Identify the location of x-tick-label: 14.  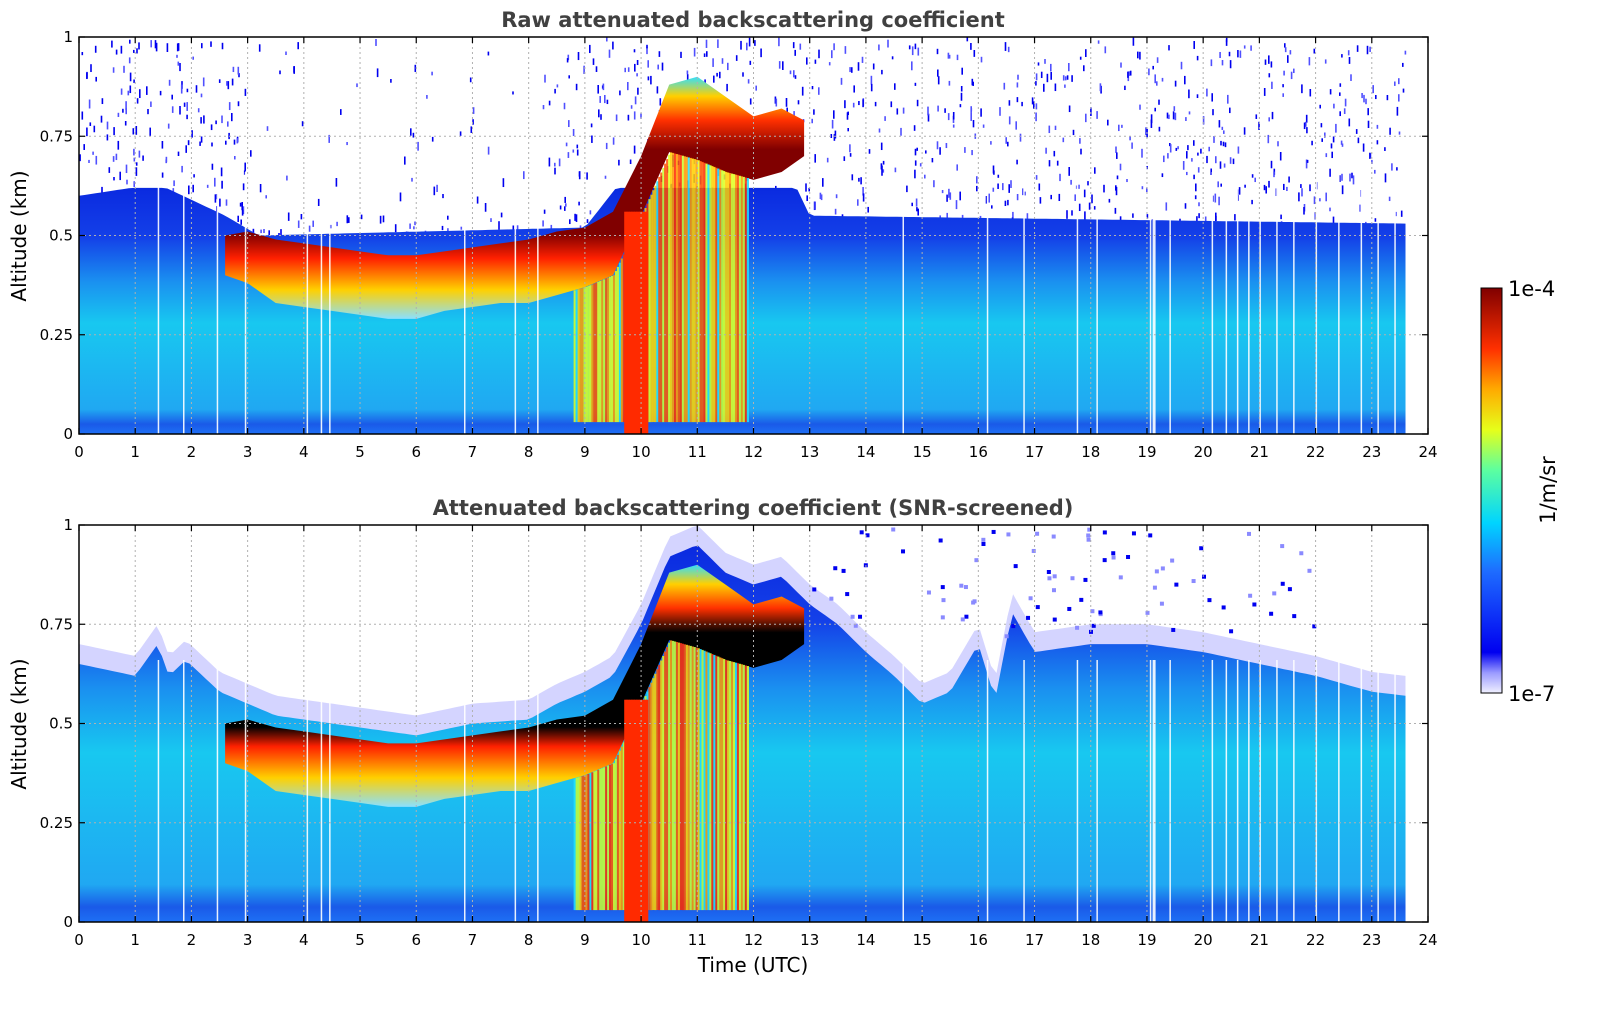
(865, 452).